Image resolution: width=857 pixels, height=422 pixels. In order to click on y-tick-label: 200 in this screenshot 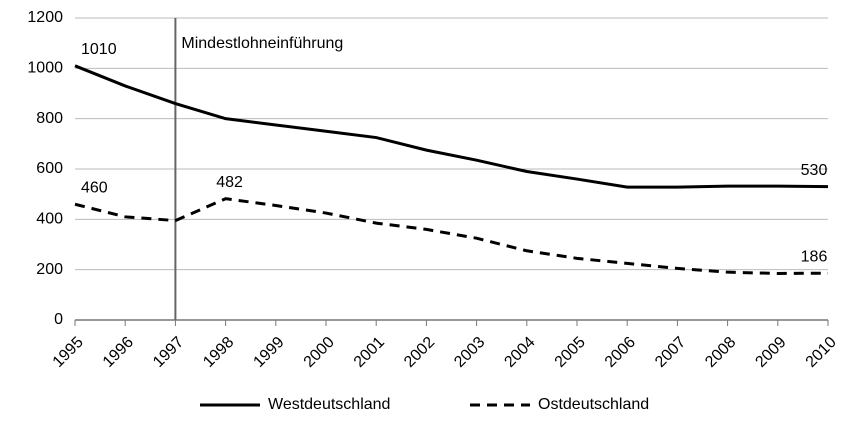, I will do `click(49, 269)`.